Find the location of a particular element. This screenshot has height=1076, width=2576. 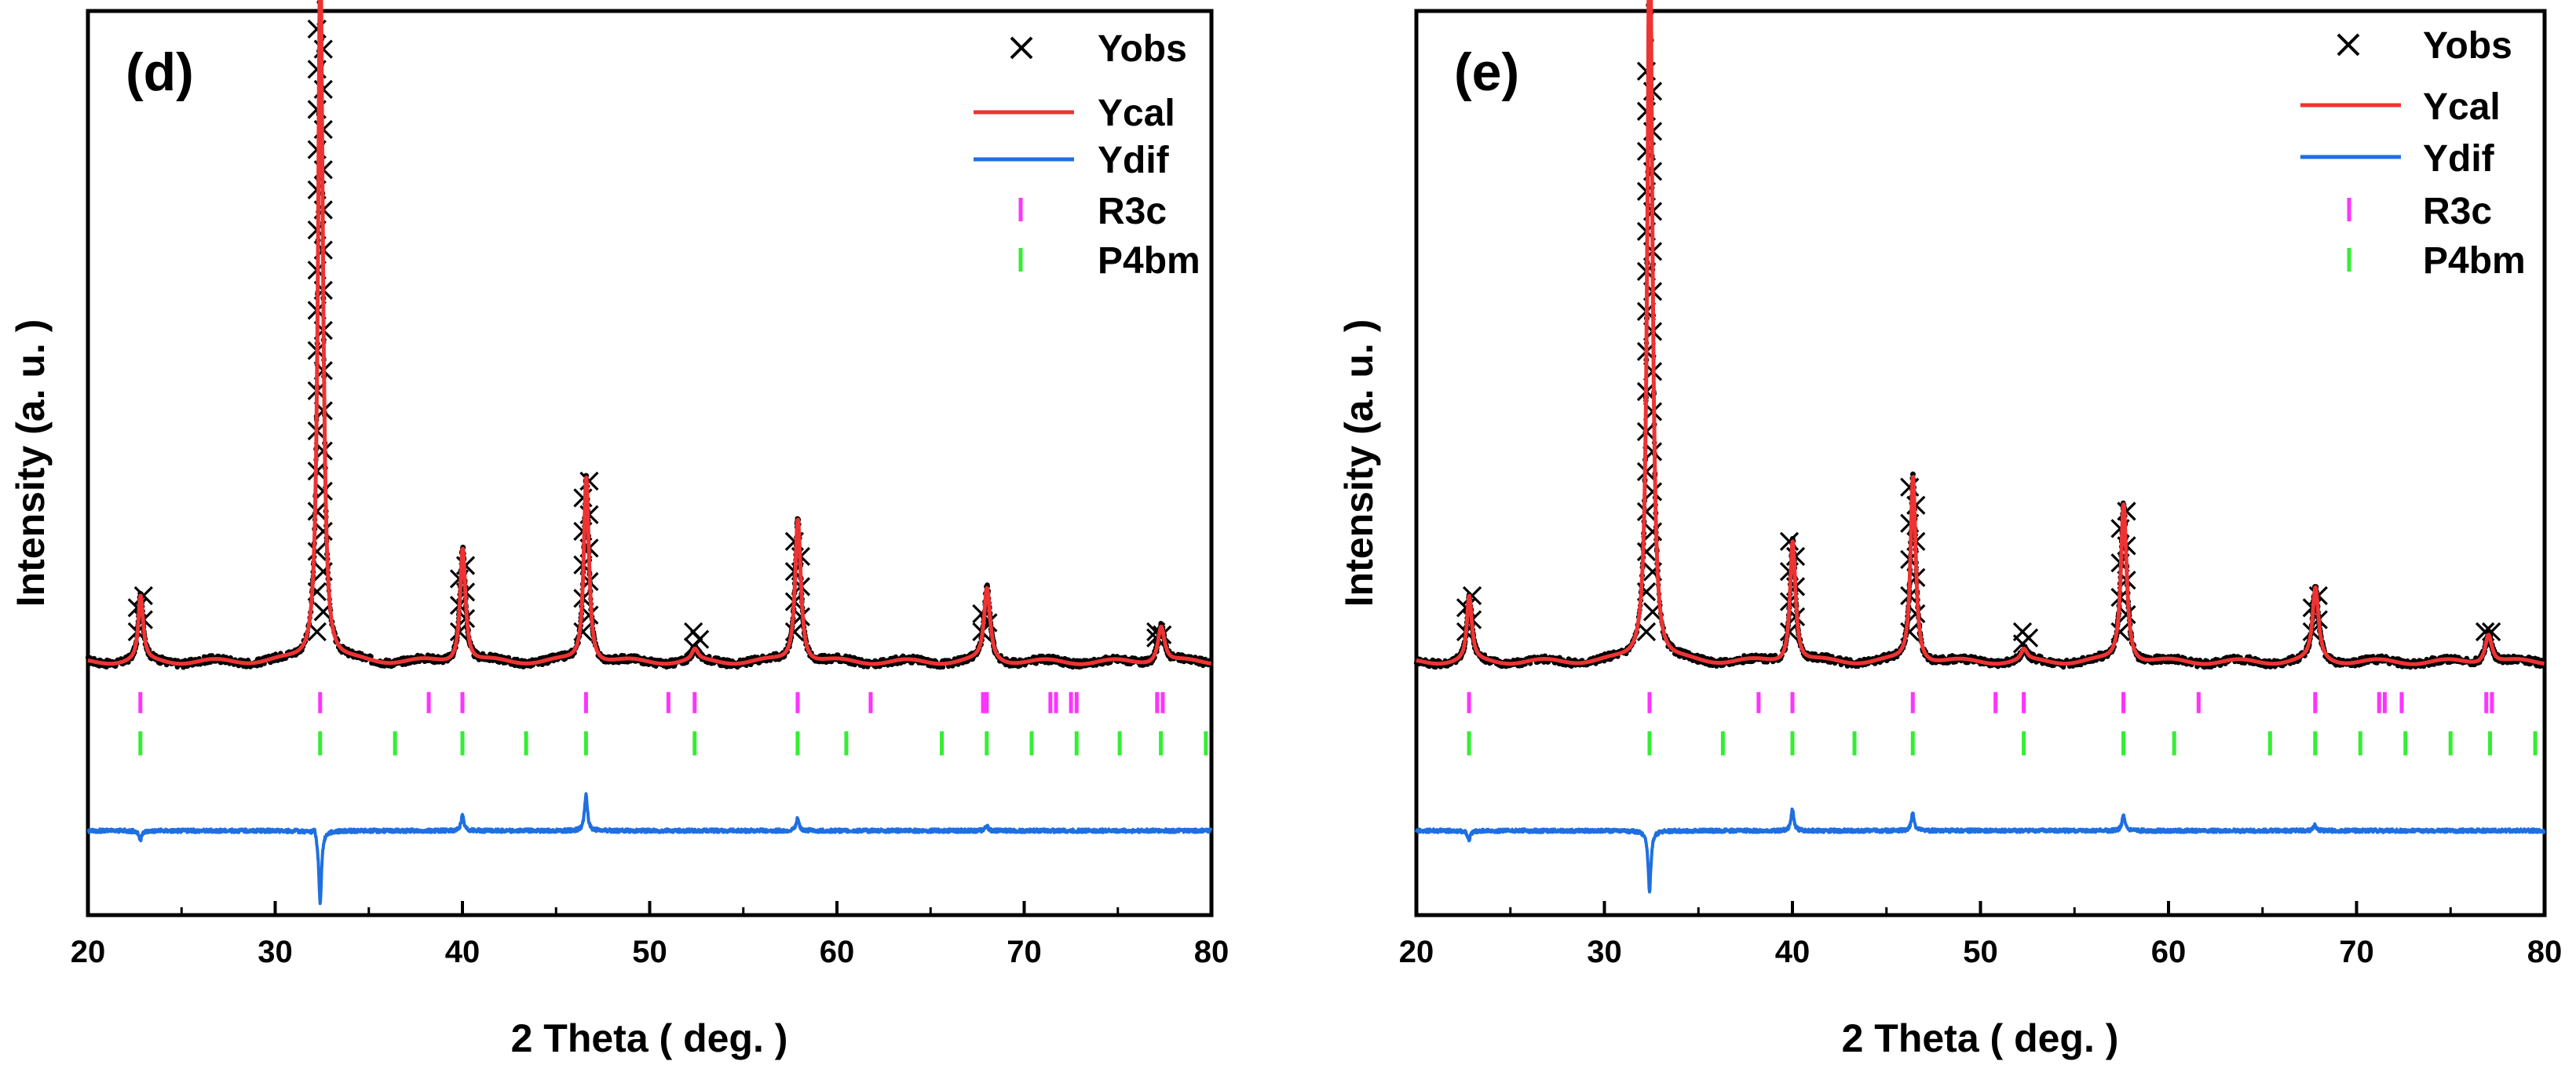

x-tick-label: 60 is located at coordinates (837, 952).